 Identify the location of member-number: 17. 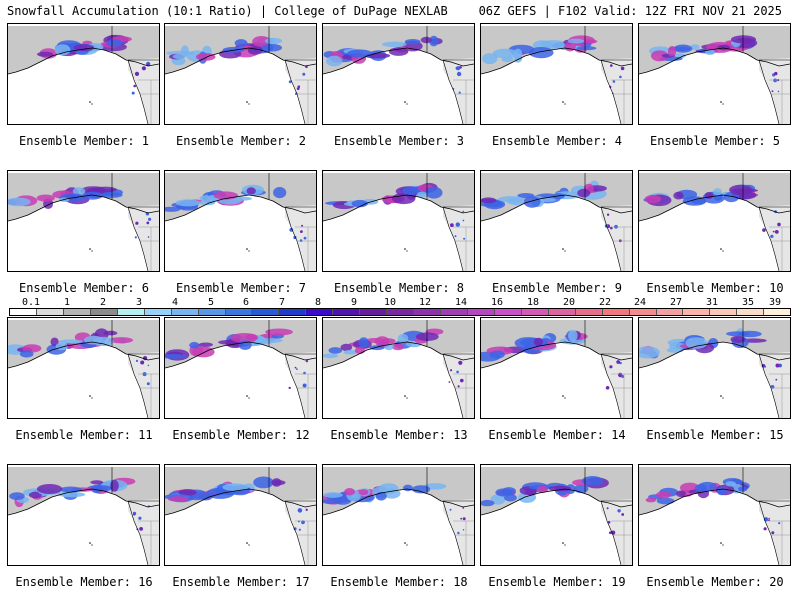
(302, 582).